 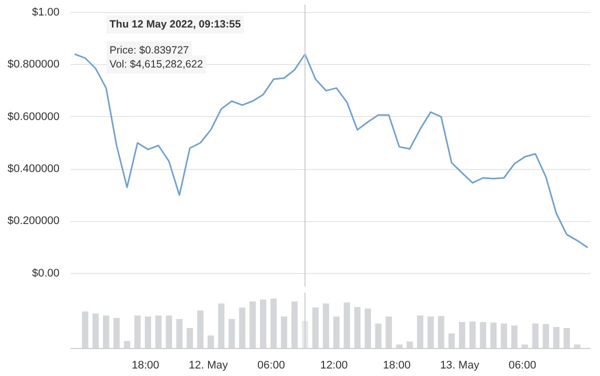 What do you see at coordinates (175, 24) in the screenshot?
I see `annotation: Thu 12 May 2022, 09:13:55` at bounding box center [175, 24].